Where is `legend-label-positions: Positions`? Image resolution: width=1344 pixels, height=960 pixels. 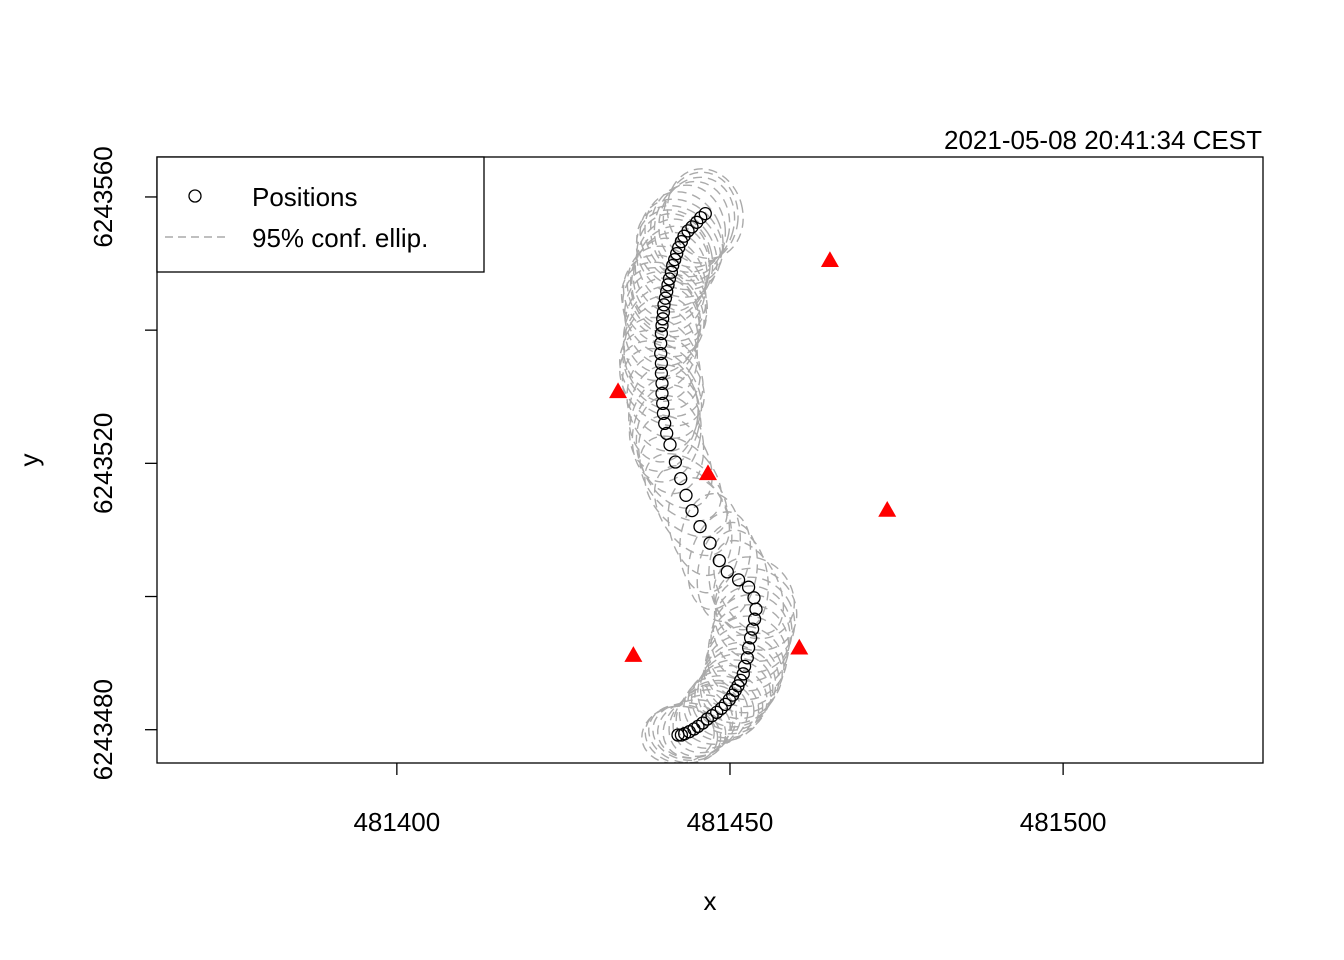 legend-label-positions: Positions is located at coordinates (305, 197).